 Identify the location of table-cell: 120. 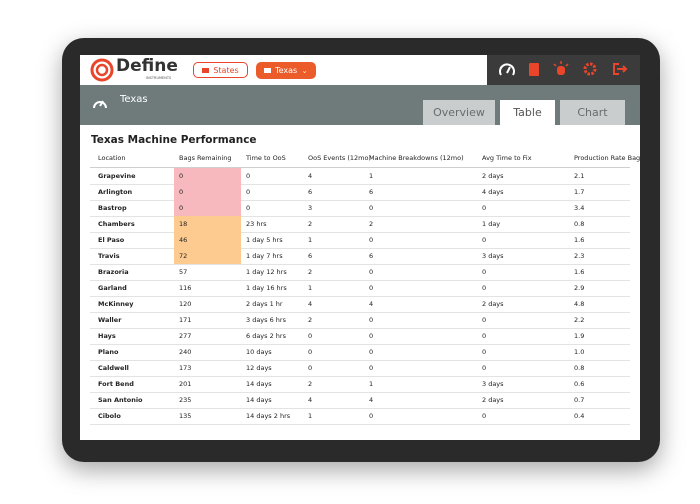
(185, 304).